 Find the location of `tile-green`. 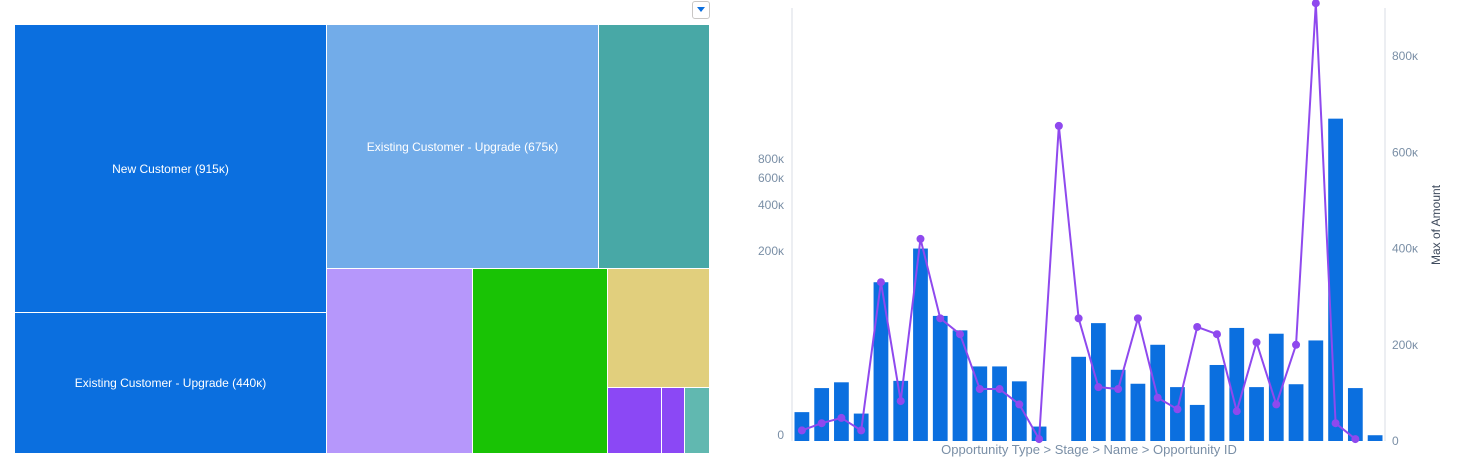

tile-green is located at coordinates (540, 361).